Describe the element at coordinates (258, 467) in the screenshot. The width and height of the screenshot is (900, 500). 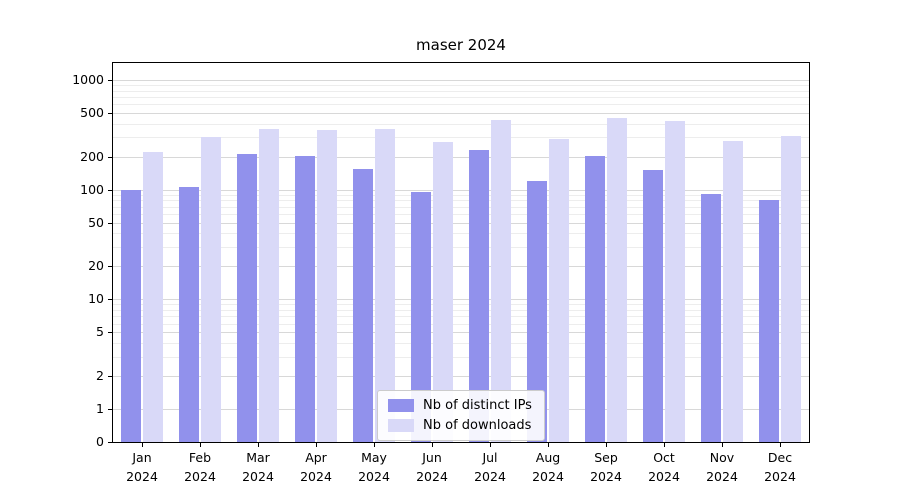
I see `x-tick-label: Mar 2024` at that location.